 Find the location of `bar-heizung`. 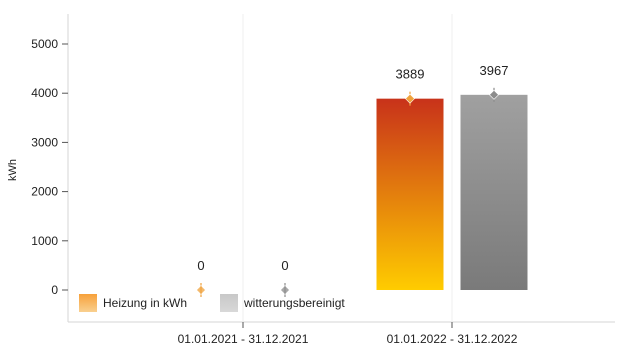

bar-heizung is located at coordinates (410, 194).